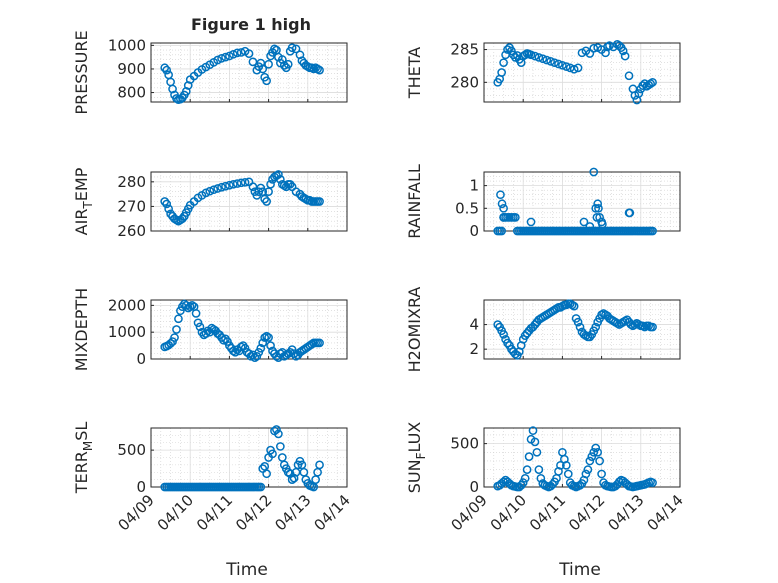 Image resolution: width=778 pixels, height=583 pixels. I want to click on h2omixra-ytick-label: 2, so click(474, 349).